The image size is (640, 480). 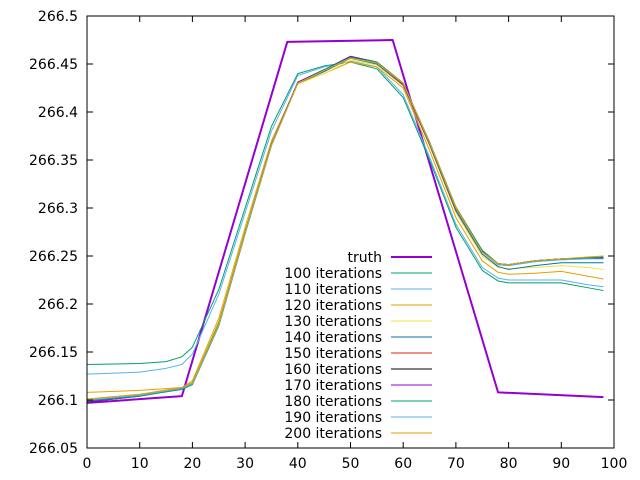 What do you see at coordinates (351, 464) in the screenshot?
I see `x-tick-label: 50` at bounding box center [351, 464].